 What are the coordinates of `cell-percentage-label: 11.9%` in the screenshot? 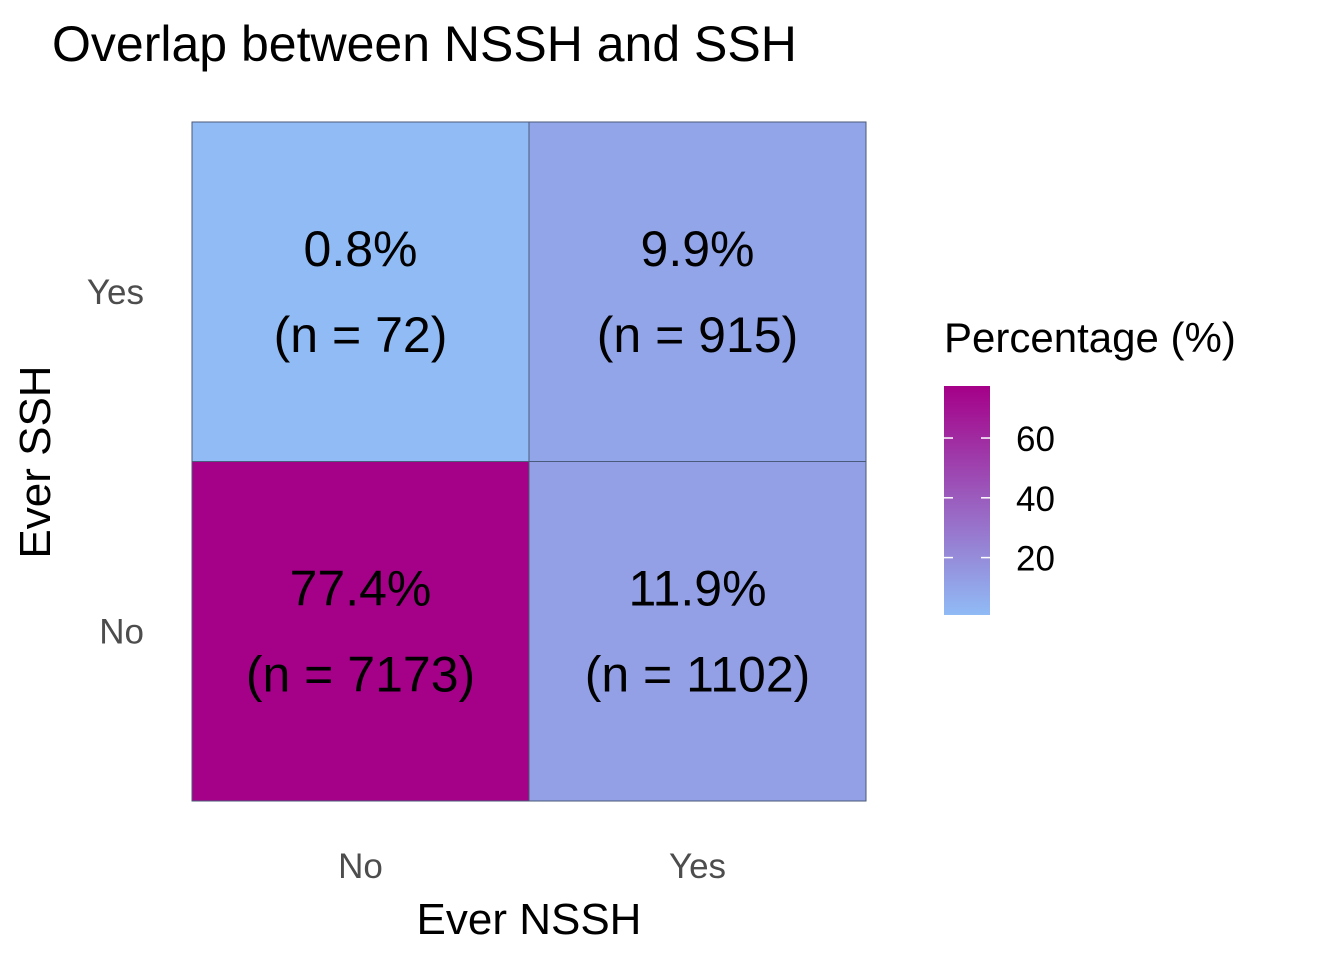 It's located at (697, 588).